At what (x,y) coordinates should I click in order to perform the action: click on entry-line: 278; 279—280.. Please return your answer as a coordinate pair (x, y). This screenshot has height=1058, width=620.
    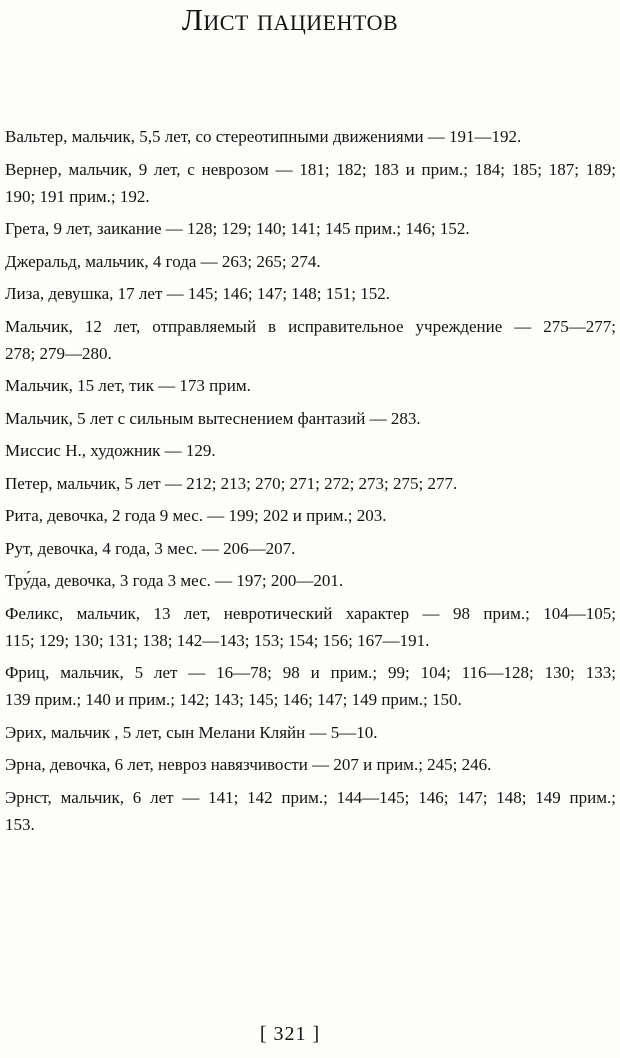
    Looking at the image, I should click on (58, 353).